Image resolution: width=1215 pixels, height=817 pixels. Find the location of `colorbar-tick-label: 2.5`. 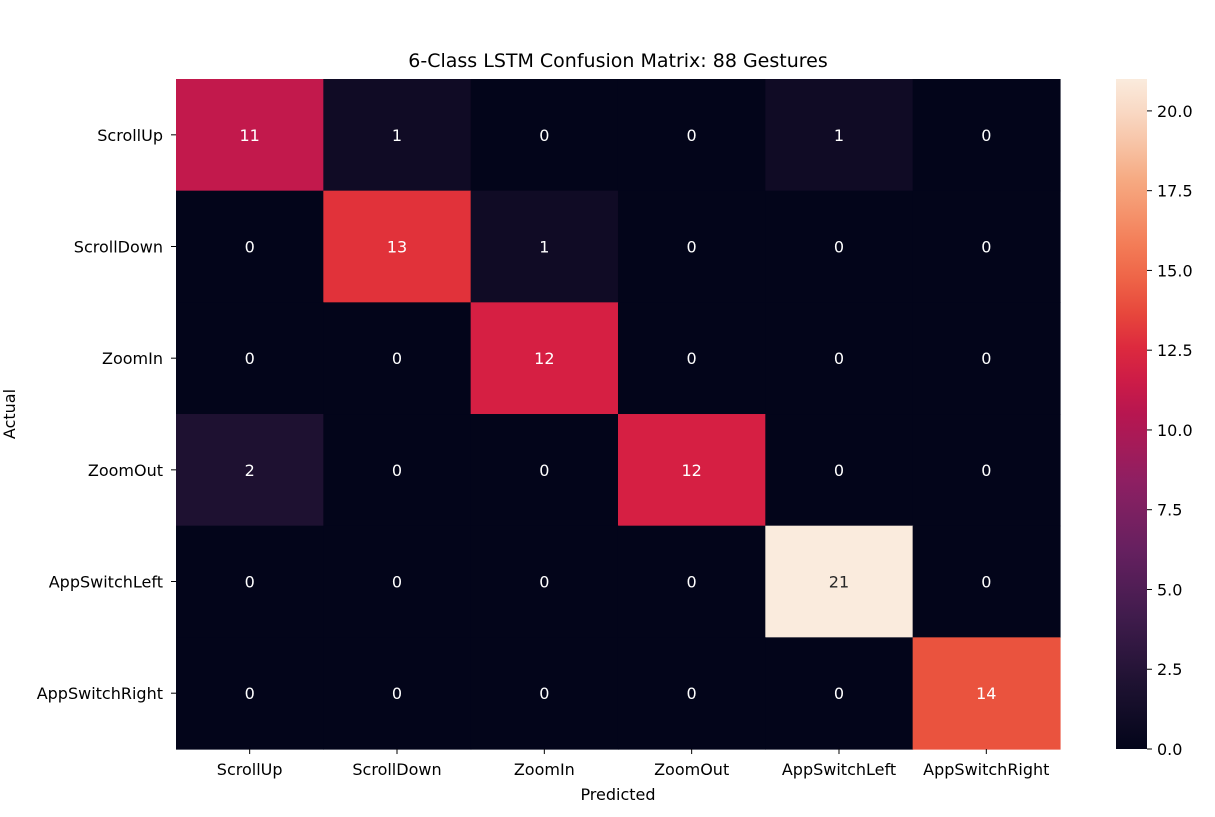

colorbar-tick-label: 2.5 is located at coordinates (1169, 669).